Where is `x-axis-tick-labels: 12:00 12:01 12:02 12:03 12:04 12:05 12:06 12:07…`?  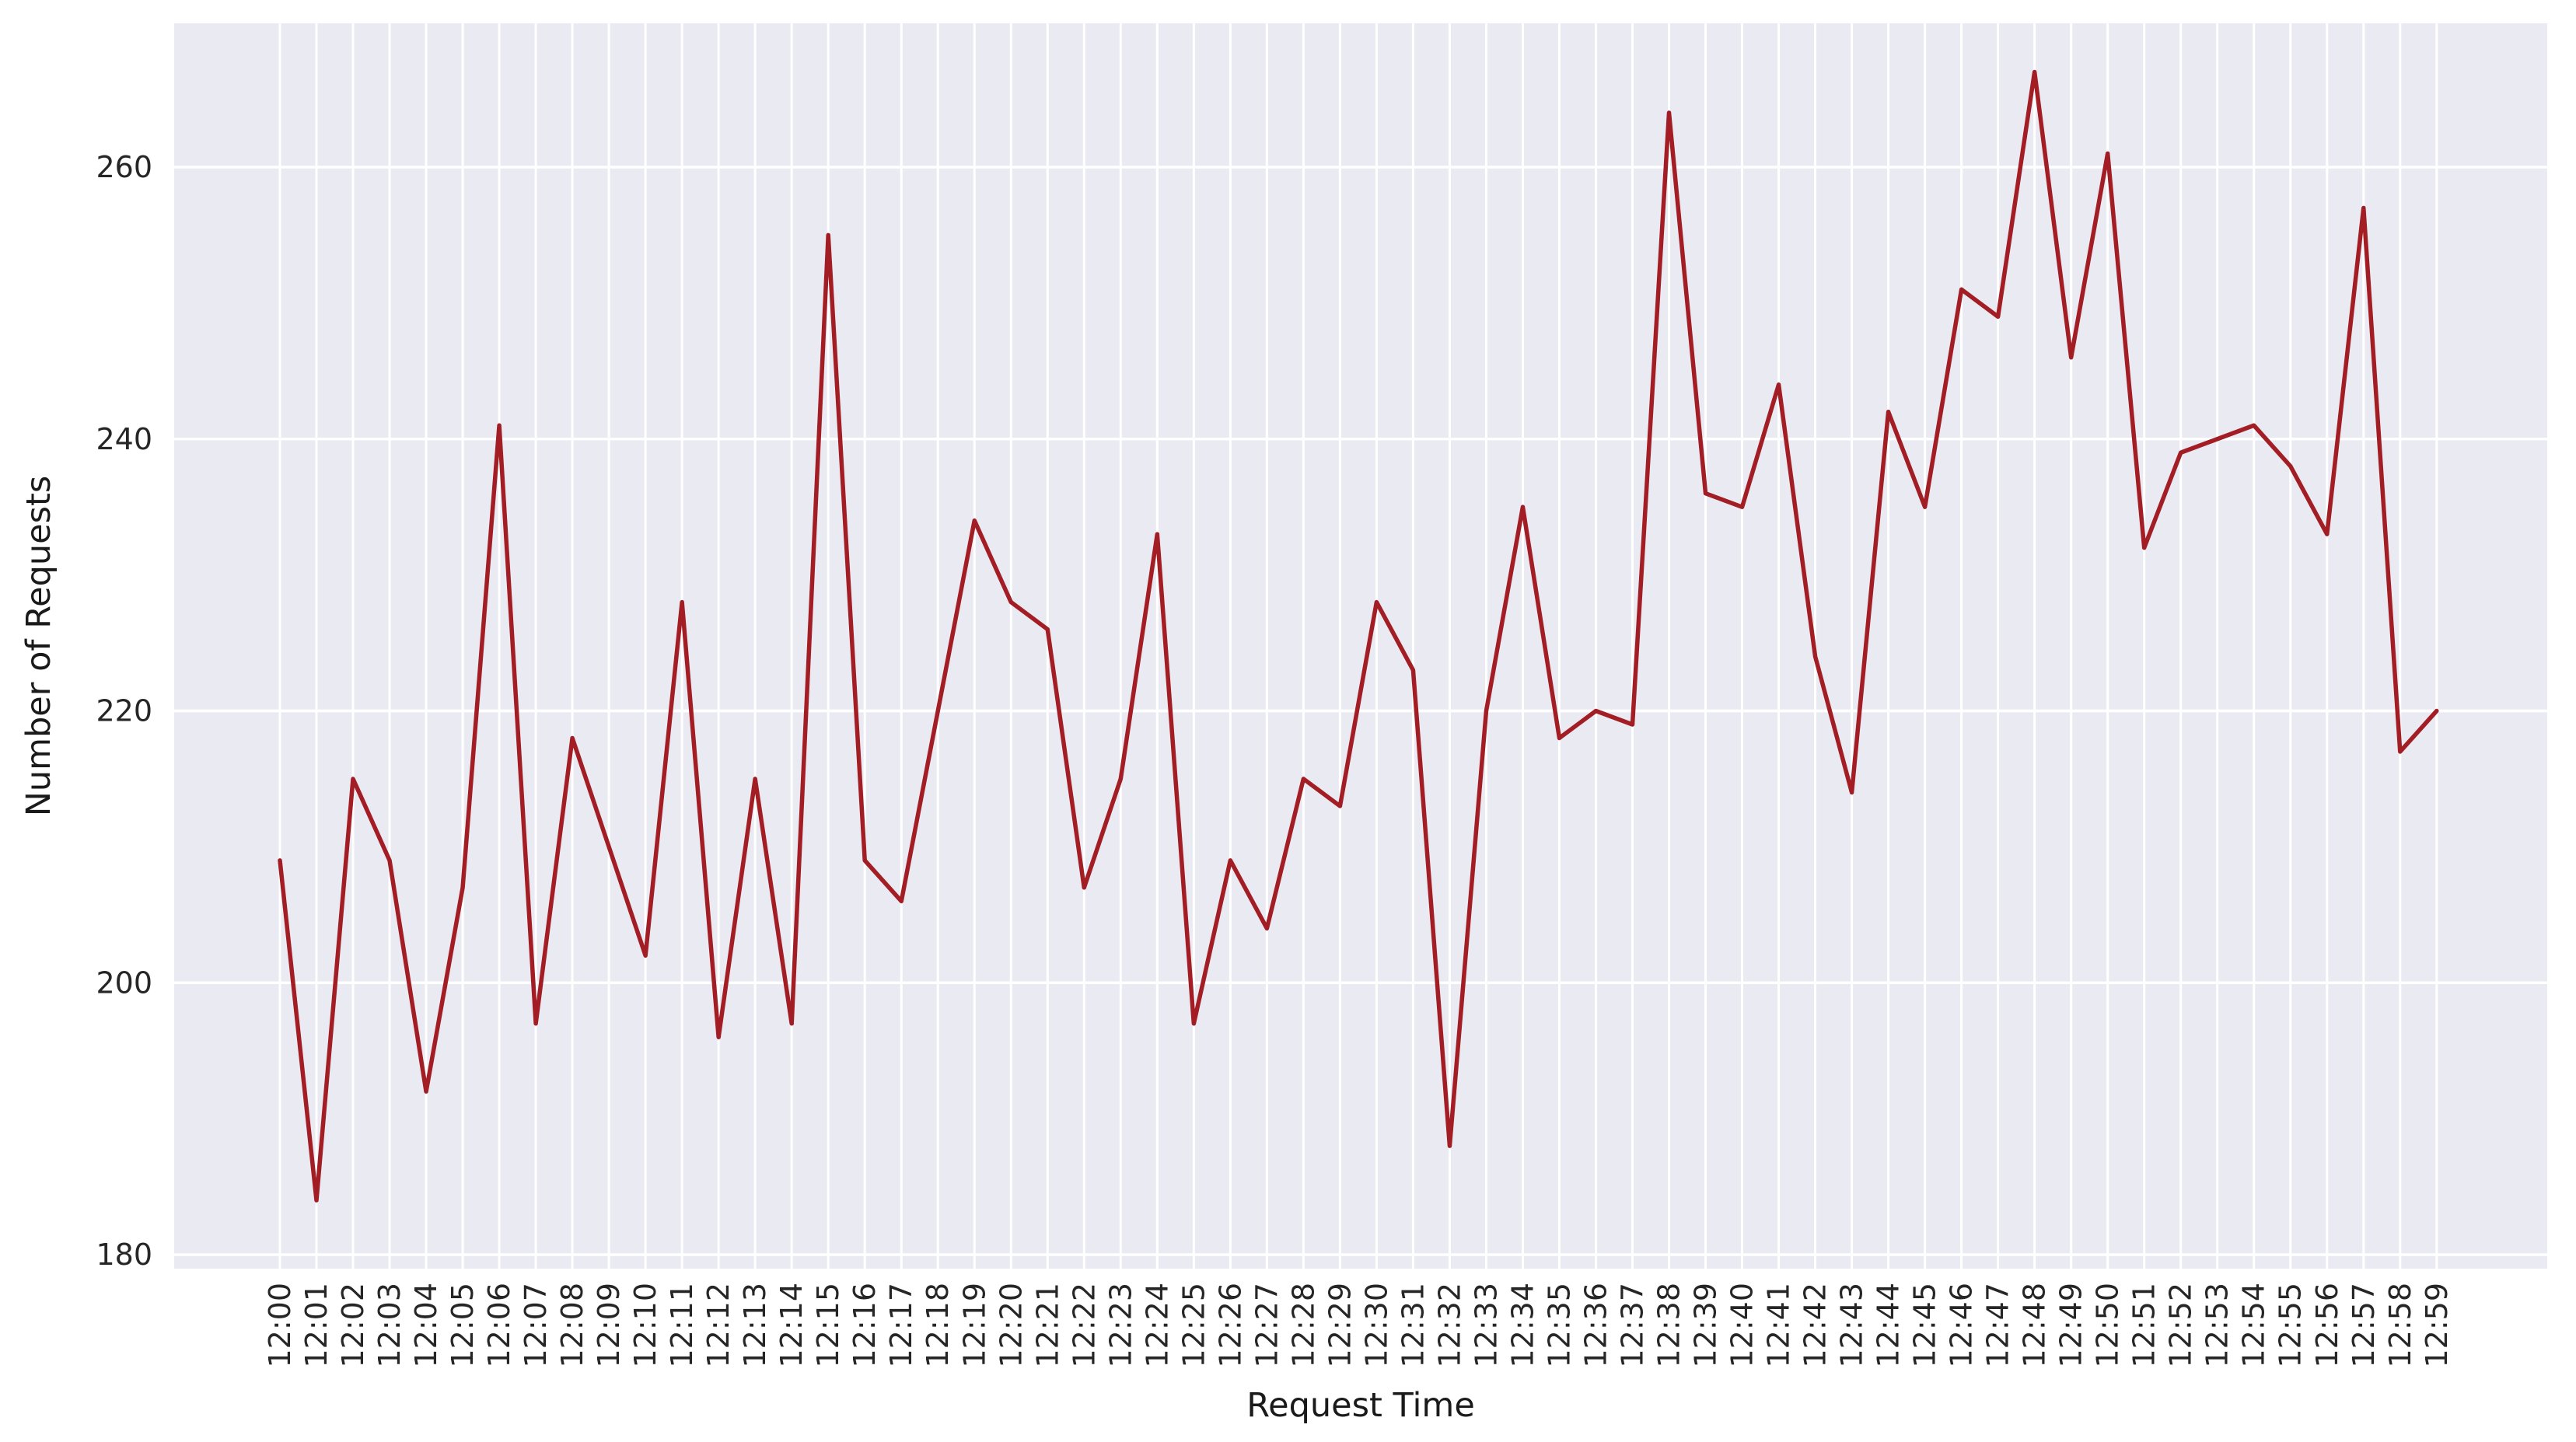
x-axis-tick-labels: 12:00 12:01 12:02 12:03 12:04 12:05 12:06 12:07… is located at coordinates (1358, 1326).